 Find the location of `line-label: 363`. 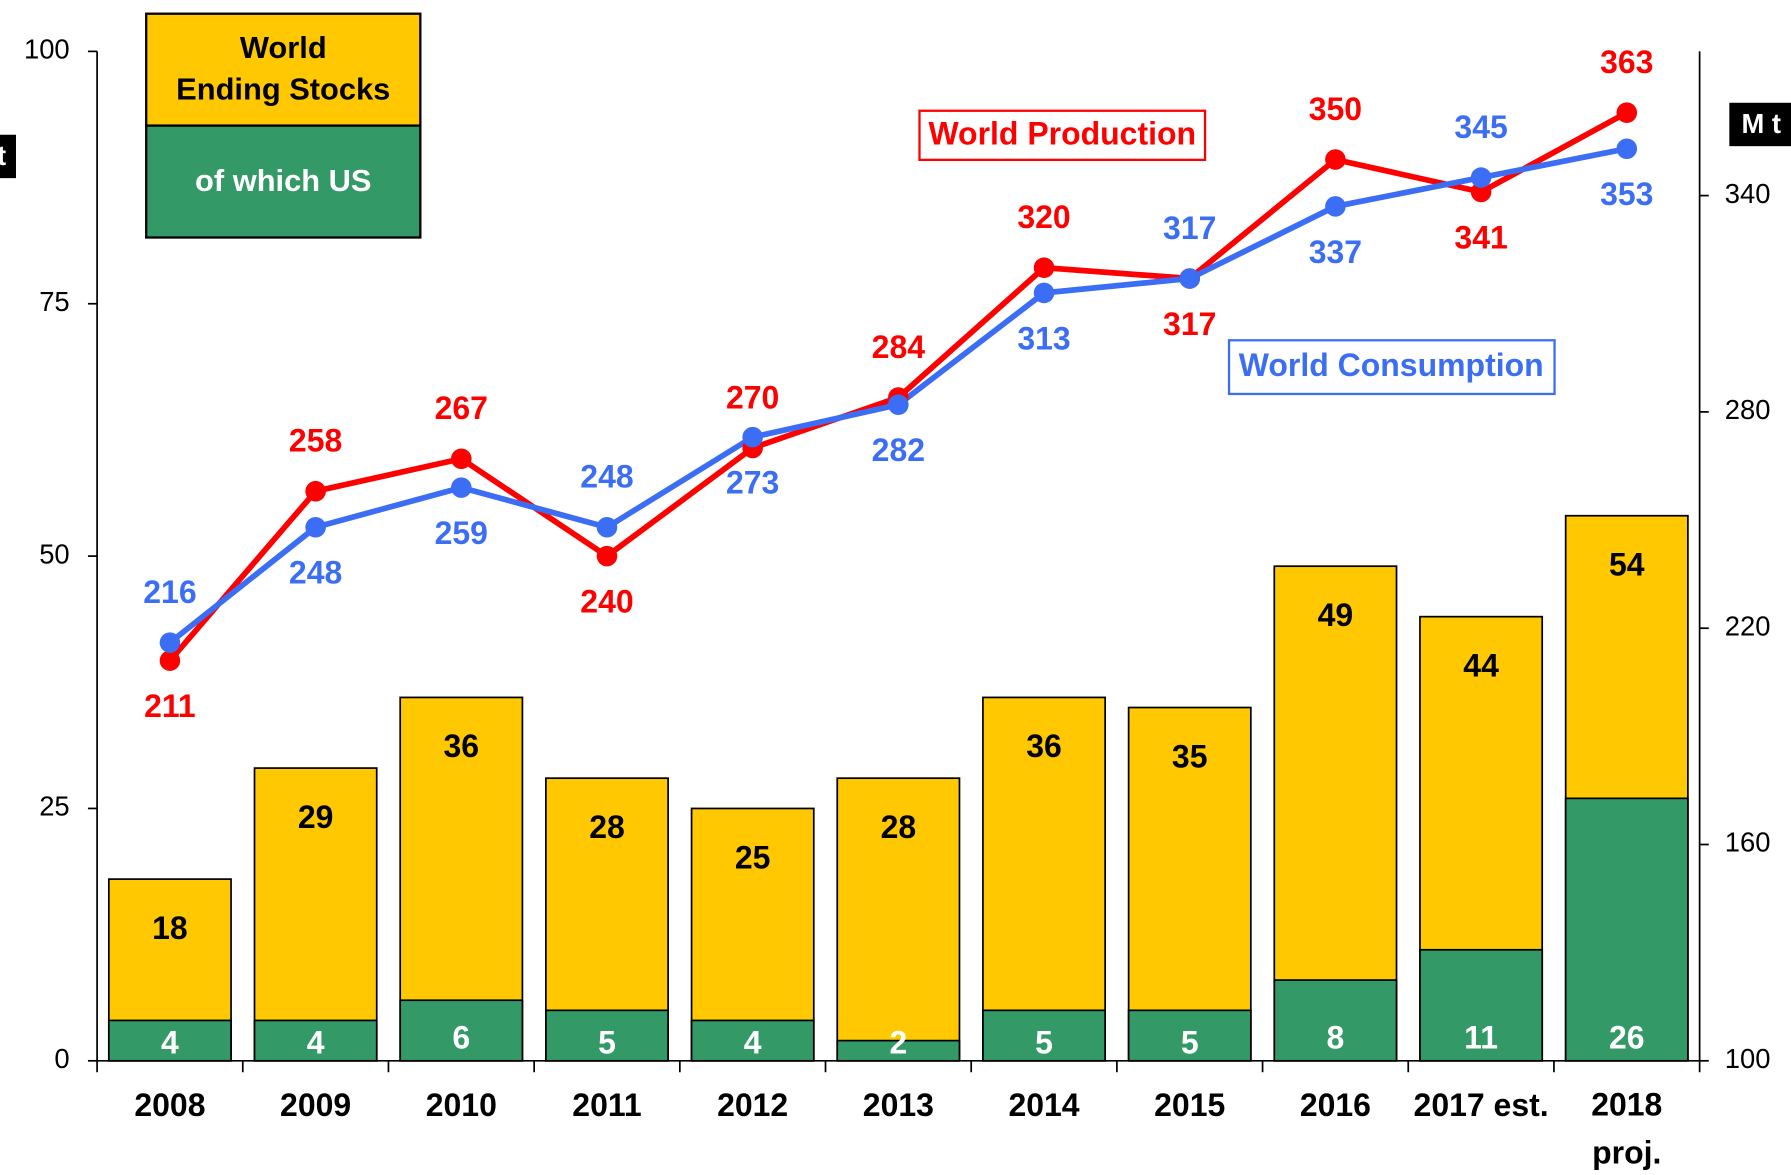

line-label: 363 is located at coordinates (1626, 62).